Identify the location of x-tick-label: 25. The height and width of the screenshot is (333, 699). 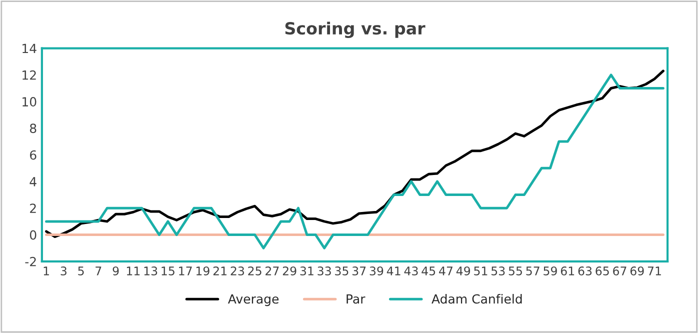
(255, 271).